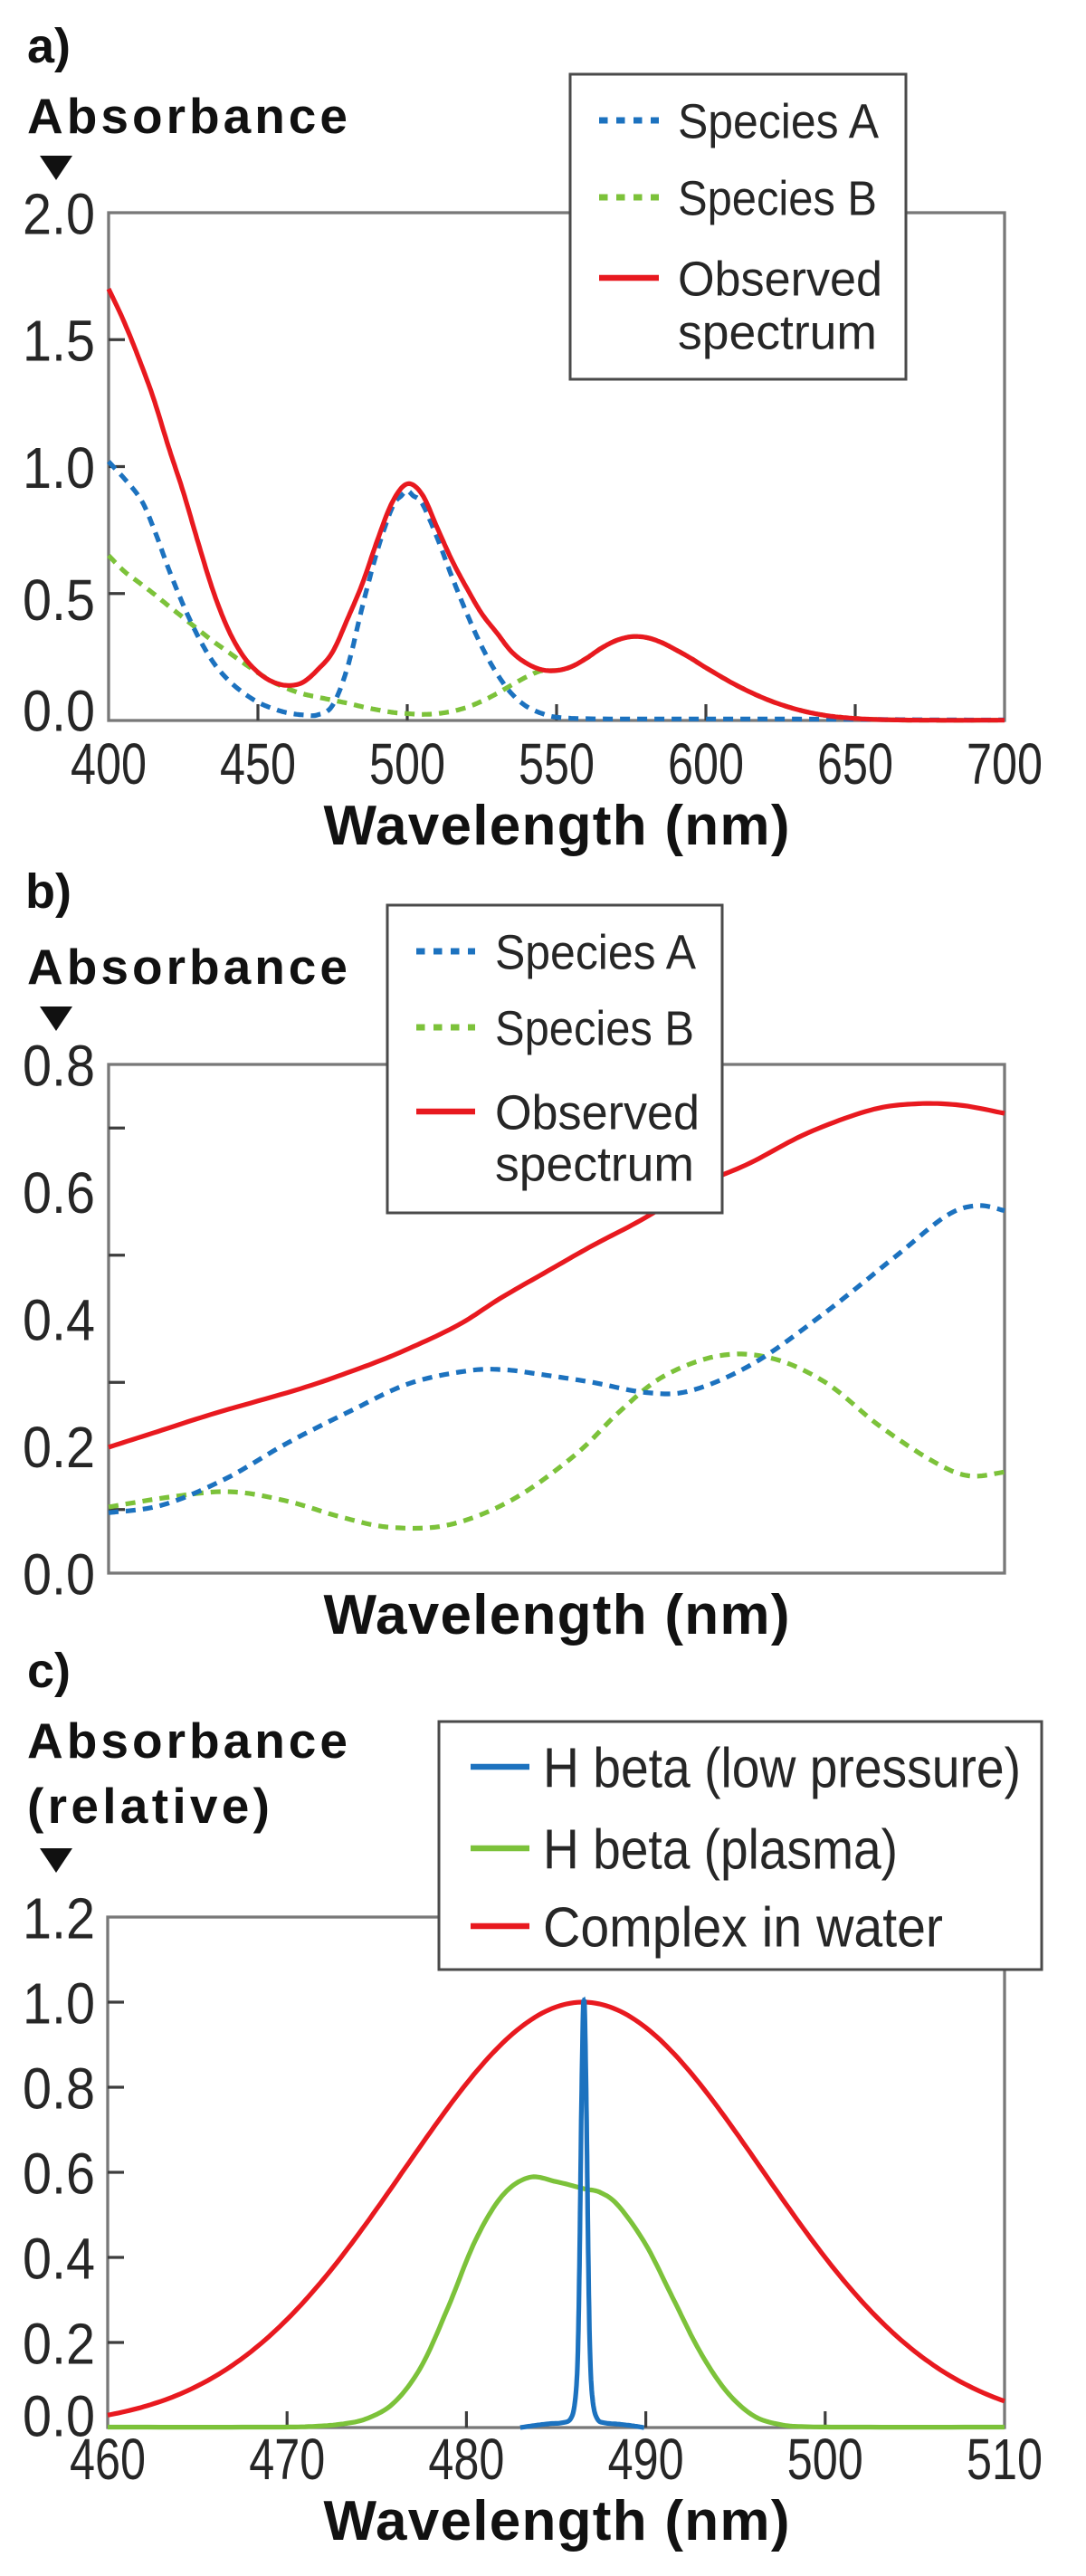 This screenshot has height=2576, width=1086. I want to click on svg-text: 1.2, so click(59, 1918).